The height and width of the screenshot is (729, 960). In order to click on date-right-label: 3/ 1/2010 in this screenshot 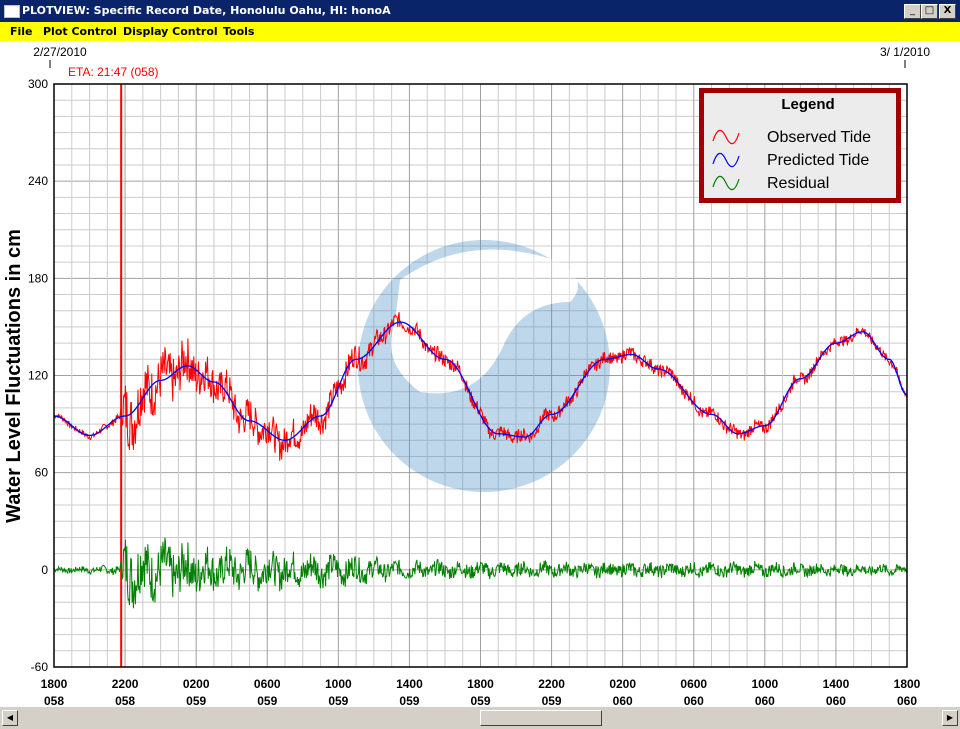, I will do `click(905, 52)`.